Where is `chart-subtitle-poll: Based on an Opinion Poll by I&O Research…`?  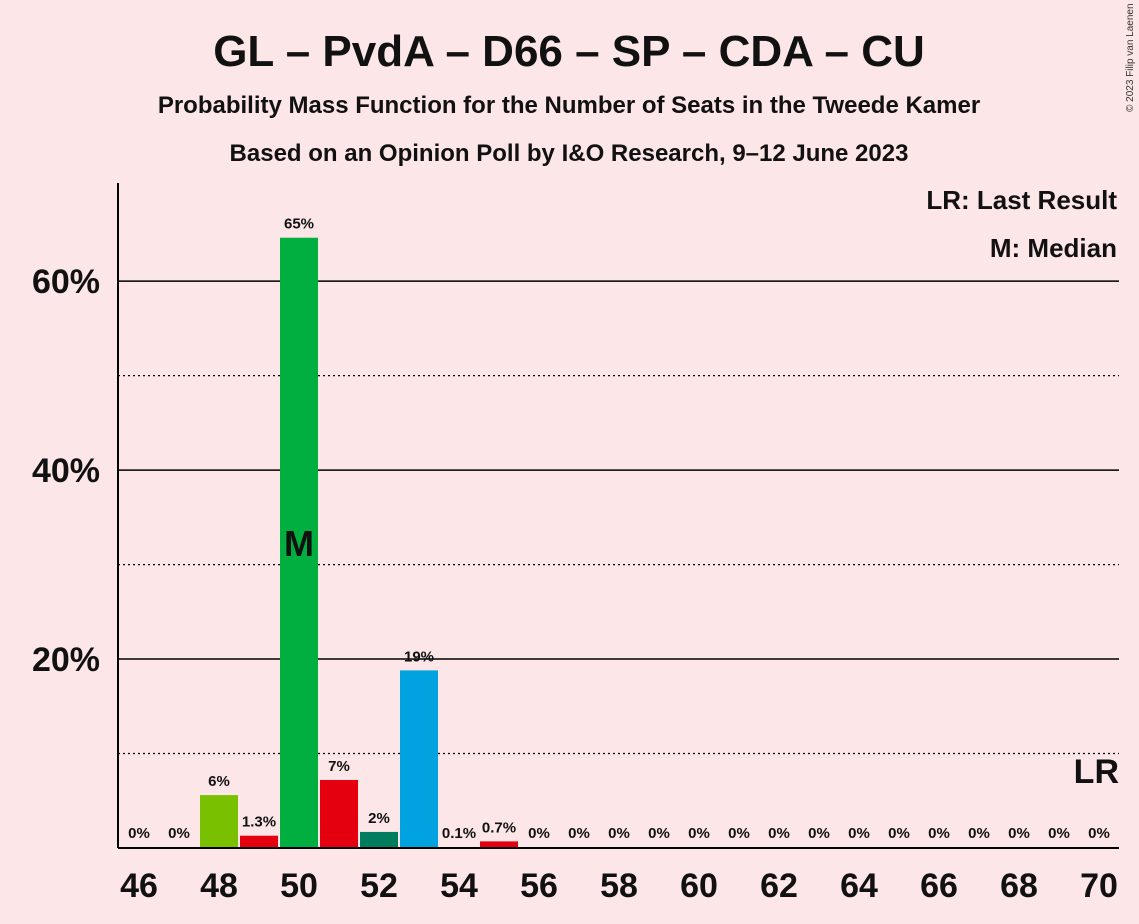
chart-subtitle-poll: Based on an Opinion Poll by I&O Research… is located at coordinates (569, 153).